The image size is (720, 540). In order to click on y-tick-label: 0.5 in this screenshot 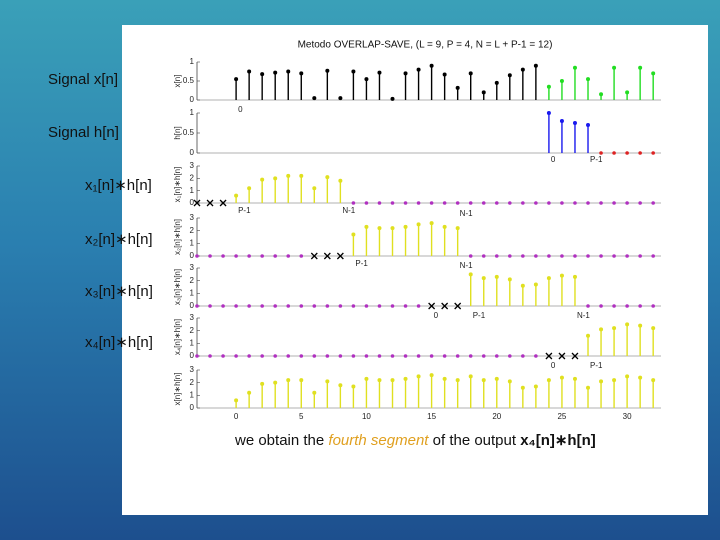, I will do `click(189, 80)`.